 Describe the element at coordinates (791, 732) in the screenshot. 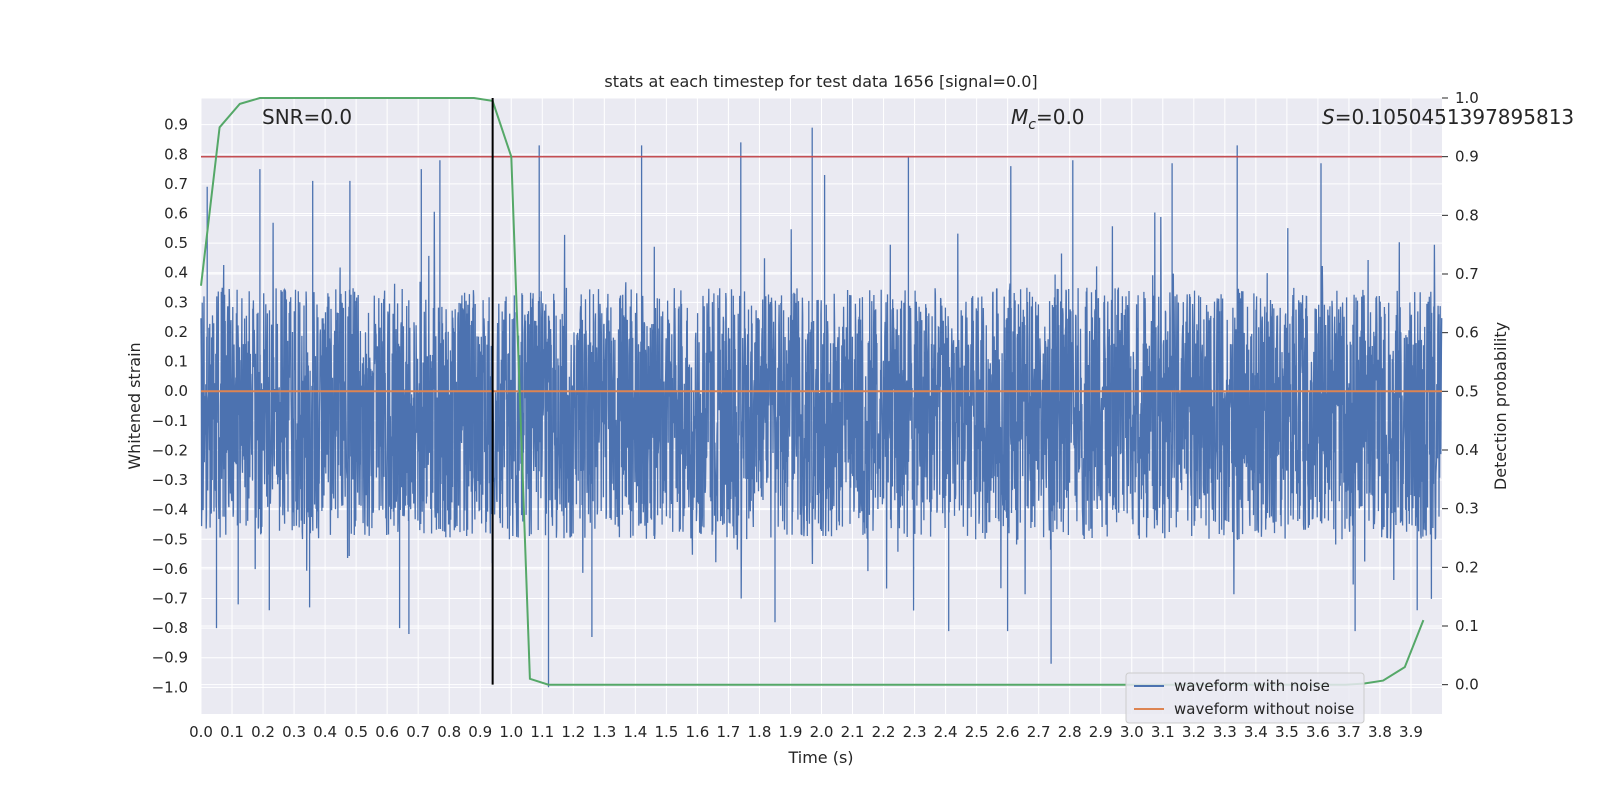

I see `x-tick-label: 1.9` at that location.